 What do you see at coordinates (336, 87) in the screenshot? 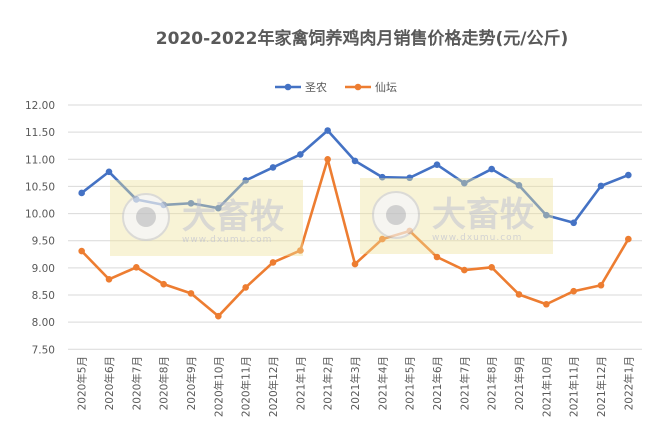
I see `legend: 圣农 仙坛` at bounding box center [336, 87].